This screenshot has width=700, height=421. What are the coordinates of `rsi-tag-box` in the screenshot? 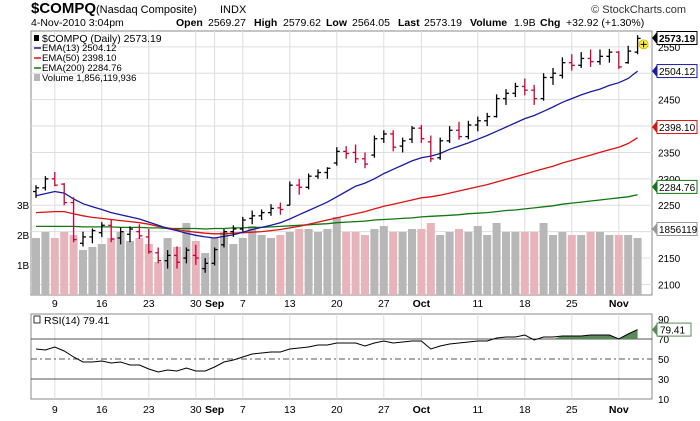 It's located at (674, 329).